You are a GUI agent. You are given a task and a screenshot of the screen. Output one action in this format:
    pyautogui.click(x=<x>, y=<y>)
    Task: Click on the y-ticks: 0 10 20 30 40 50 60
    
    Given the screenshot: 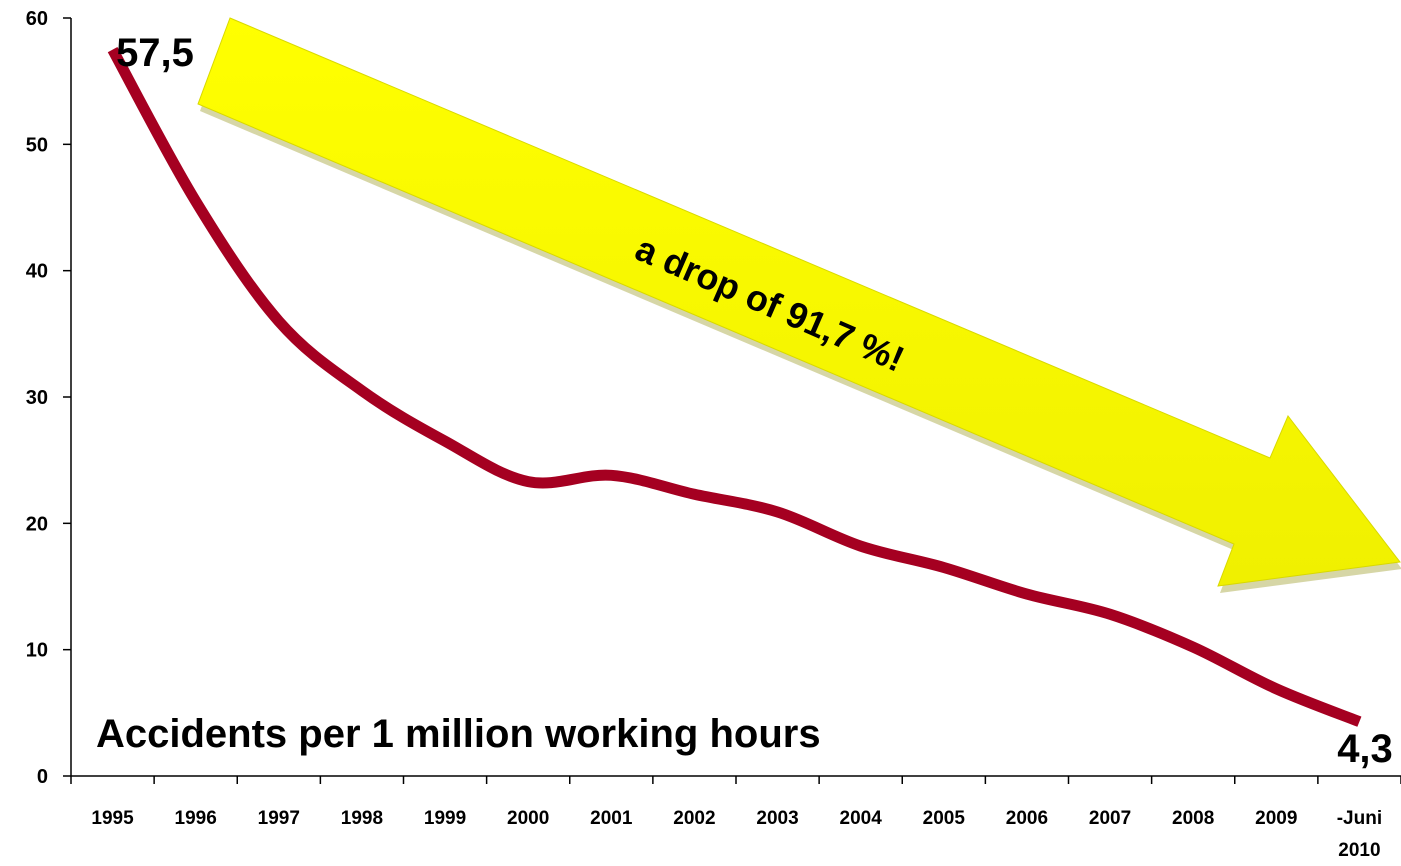 What is the action you would take?
    pyautogui.click(x=48, y=398)
    